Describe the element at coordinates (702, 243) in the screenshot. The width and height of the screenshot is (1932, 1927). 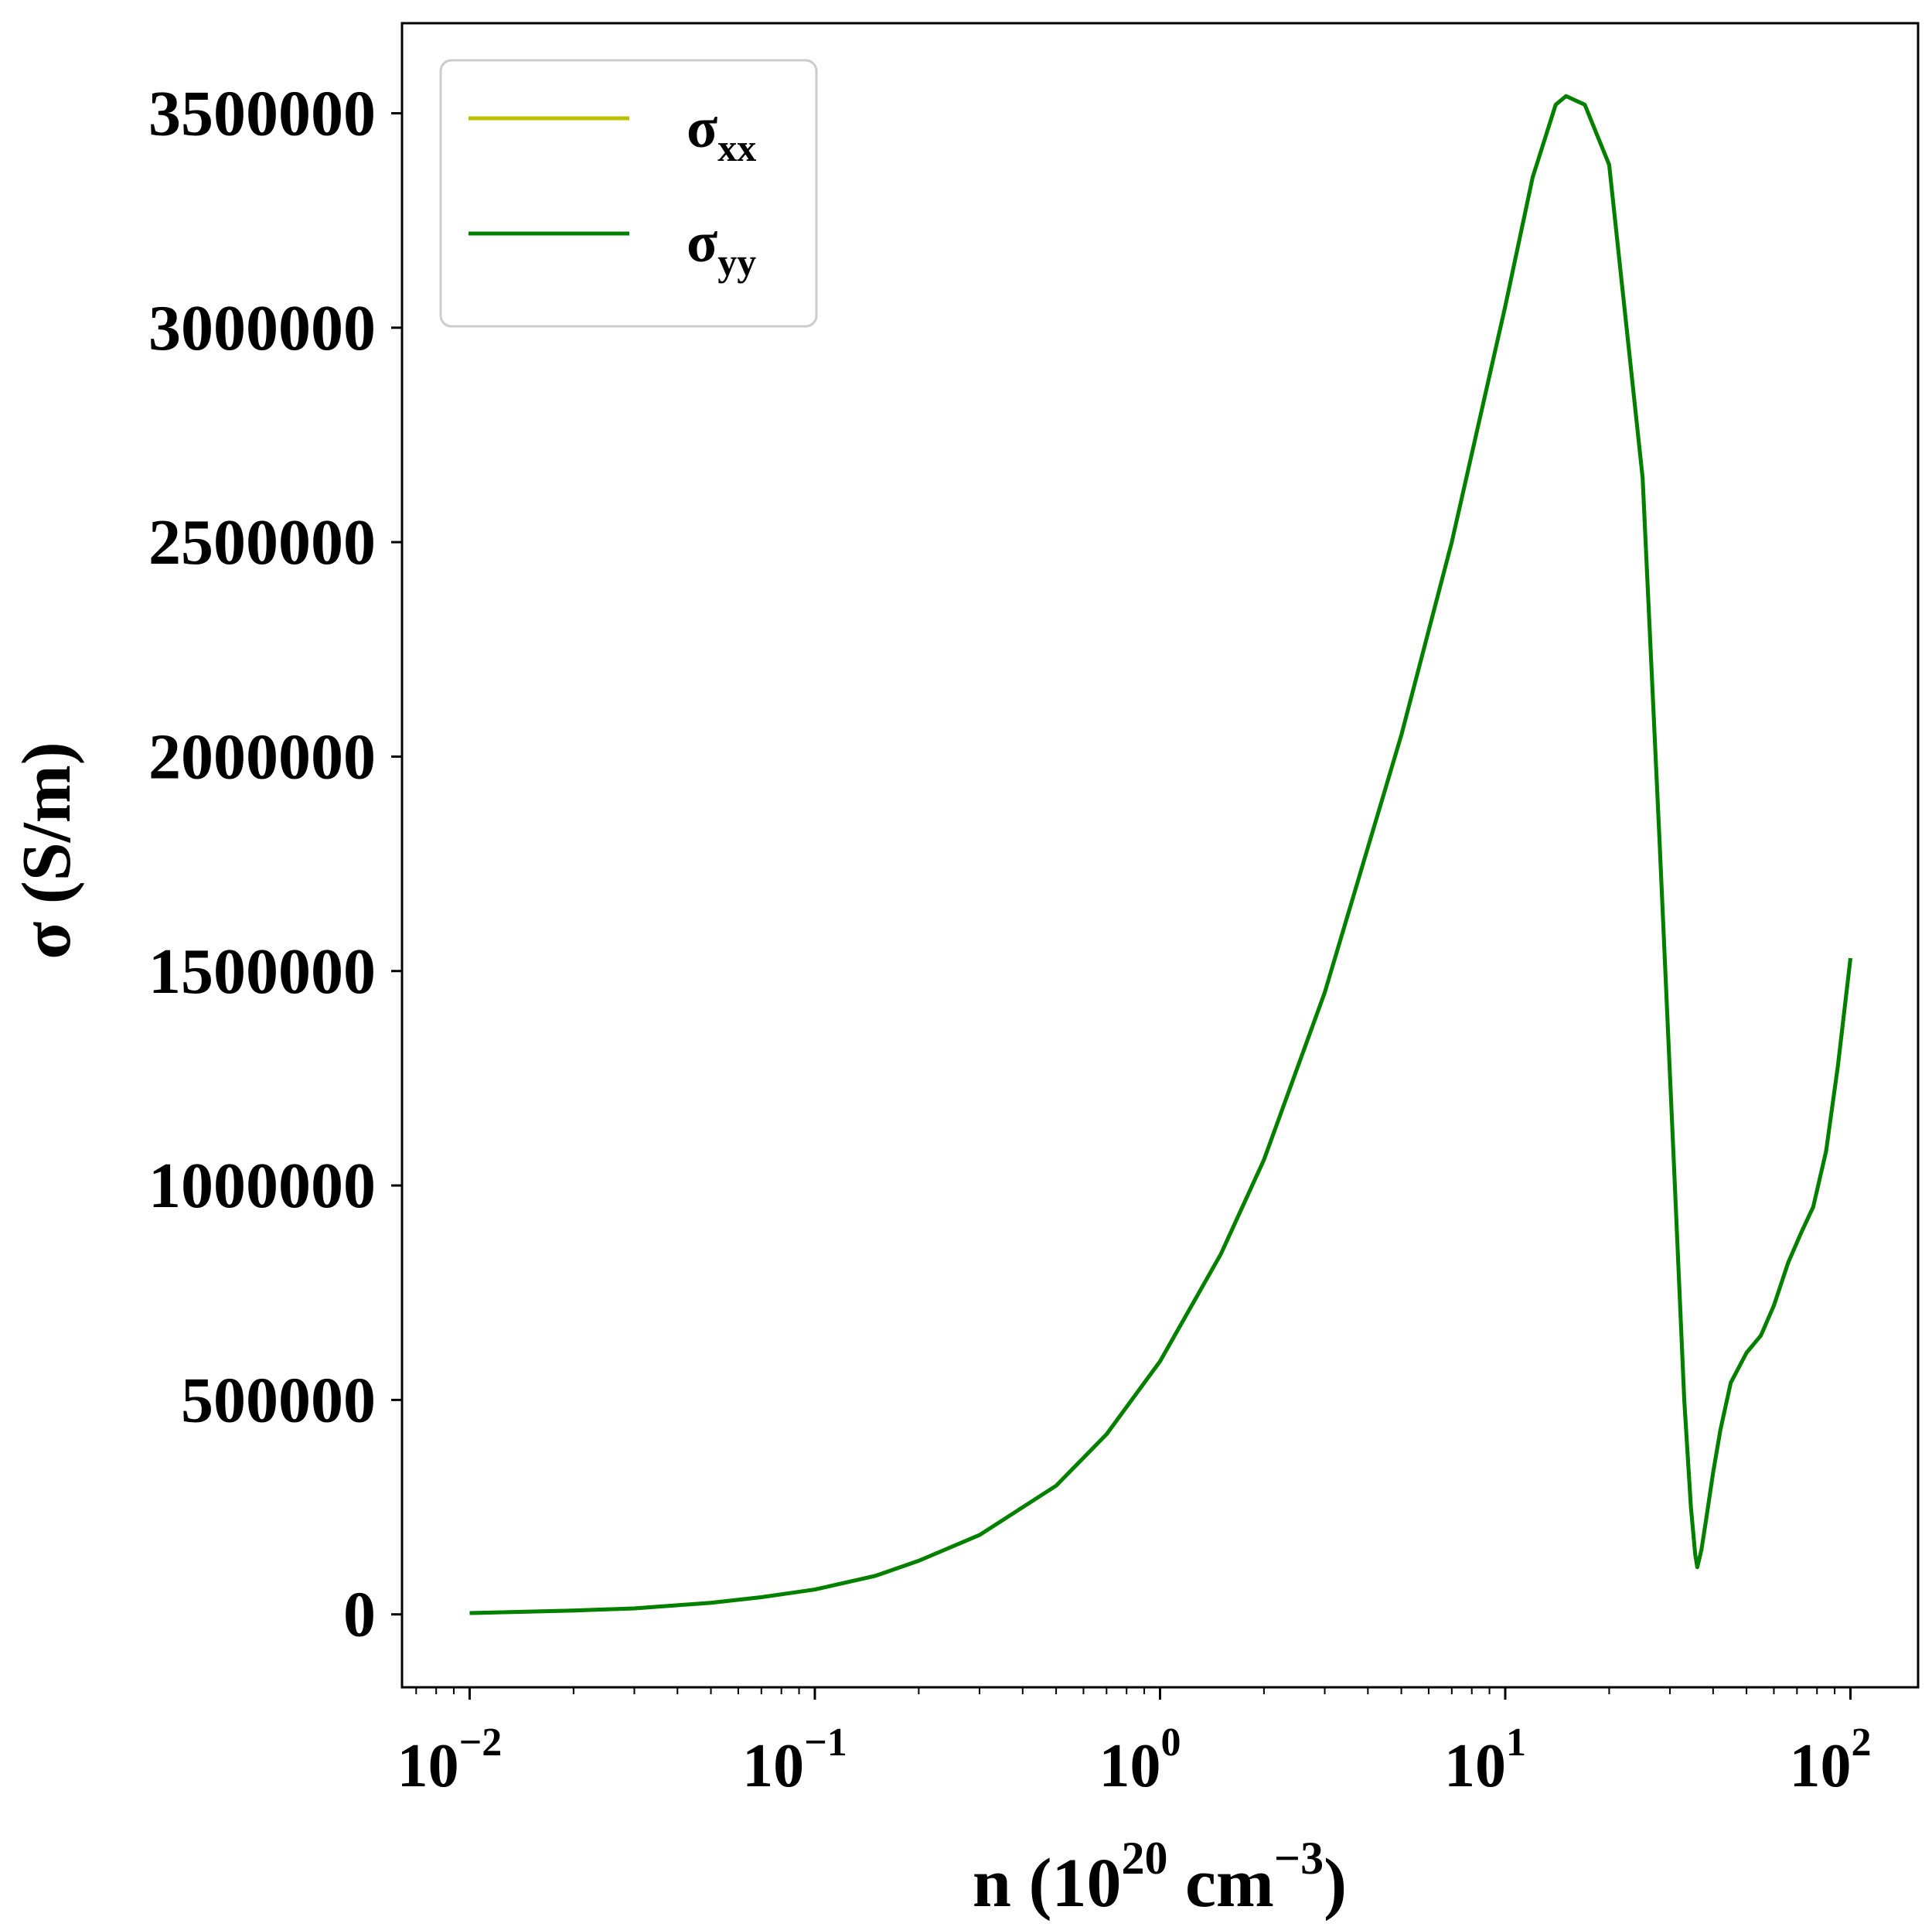
I see `legend-symbol-sigma-yy: σ` at that location.